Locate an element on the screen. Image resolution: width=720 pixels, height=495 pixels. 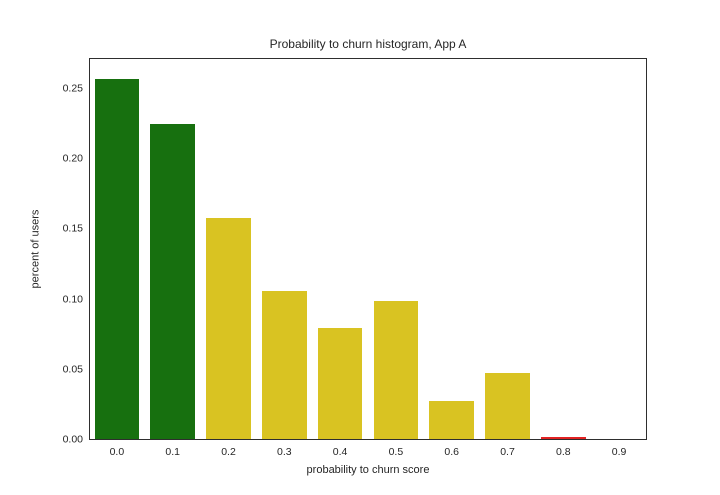
bar-0.5 is located at coordinates (396, 370).